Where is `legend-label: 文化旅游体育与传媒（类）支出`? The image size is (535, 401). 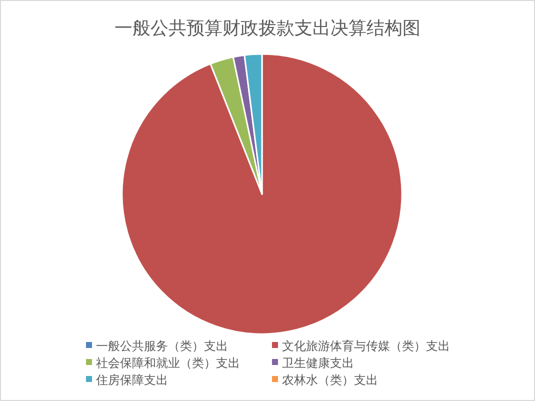 legend-label: 文化旅游体育与传媒（类）支出 is located at coordinates (366, 346).